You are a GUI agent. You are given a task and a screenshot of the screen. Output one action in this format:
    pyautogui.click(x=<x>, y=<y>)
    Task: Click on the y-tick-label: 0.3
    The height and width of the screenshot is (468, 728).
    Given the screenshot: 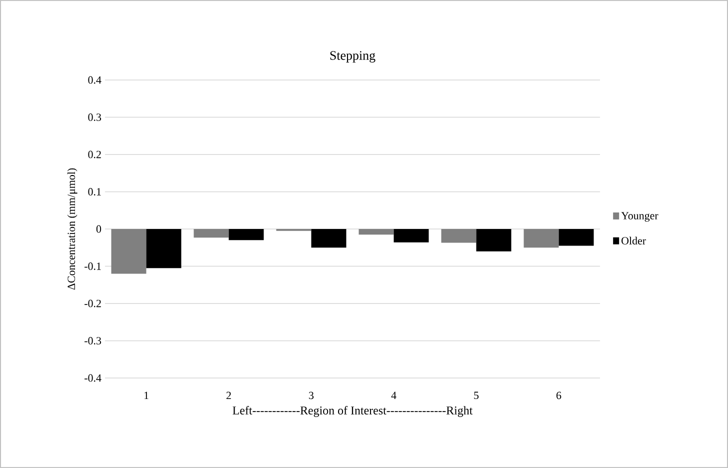 What is the action you would take?
    pyautogui.click(x=95, y=117)
    